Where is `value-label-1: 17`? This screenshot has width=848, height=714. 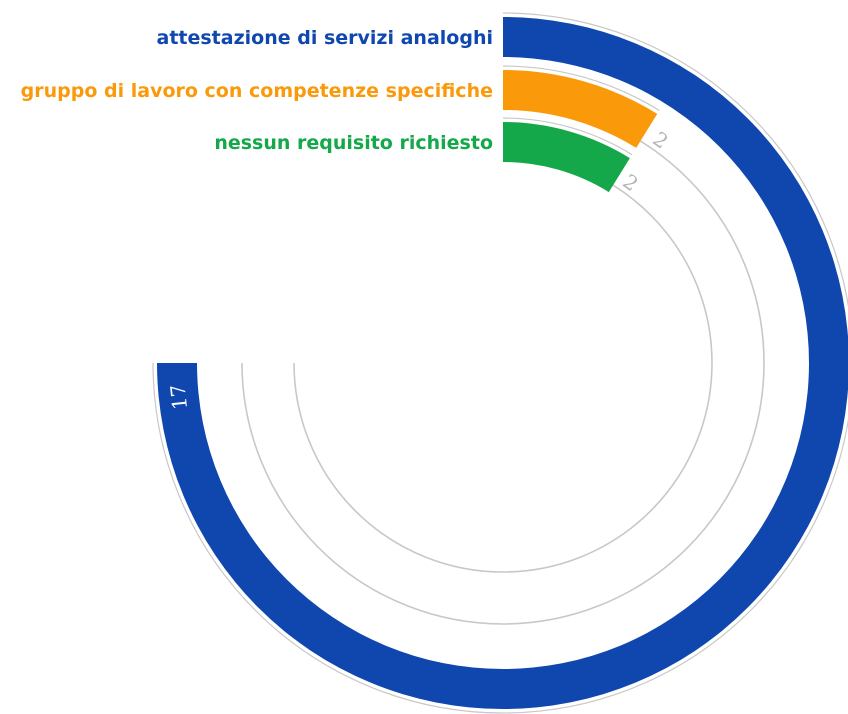
value-label-1: 17 is located at coordinates (179, 397).